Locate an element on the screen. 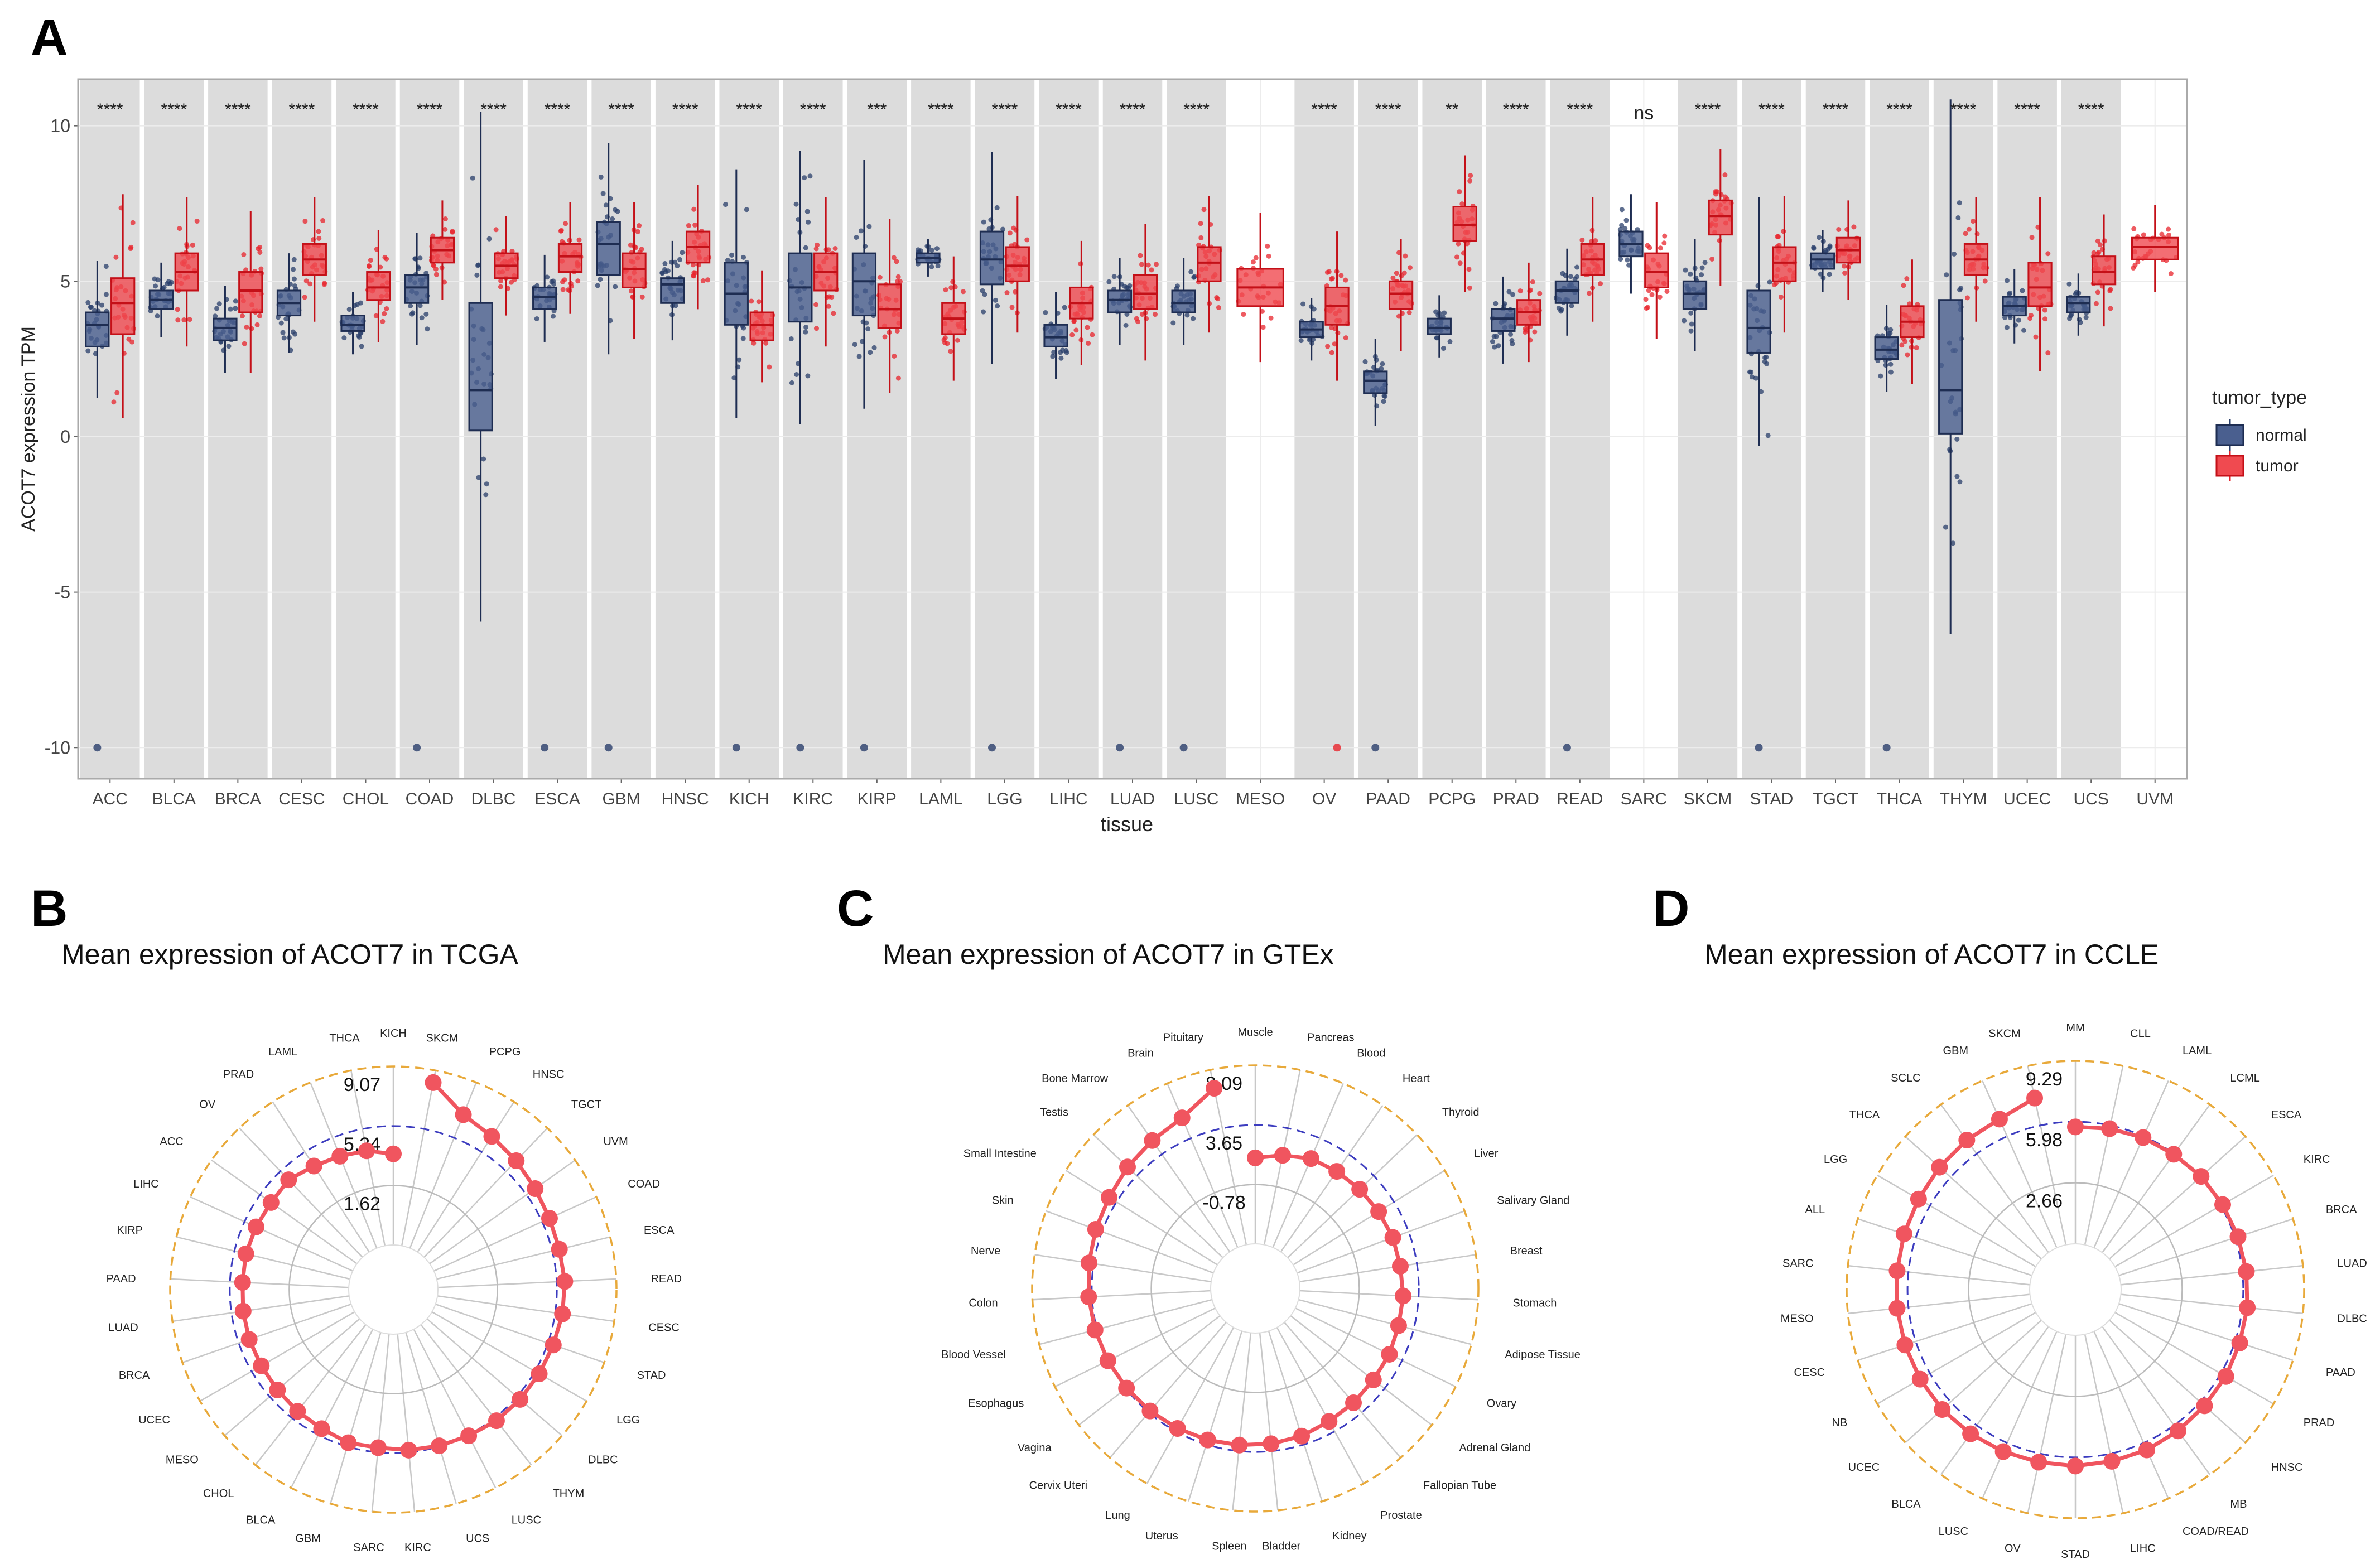 The height and width of the screenshot is (1564, 2380). point-normal-KIRP is located at coordinates (859, 356).